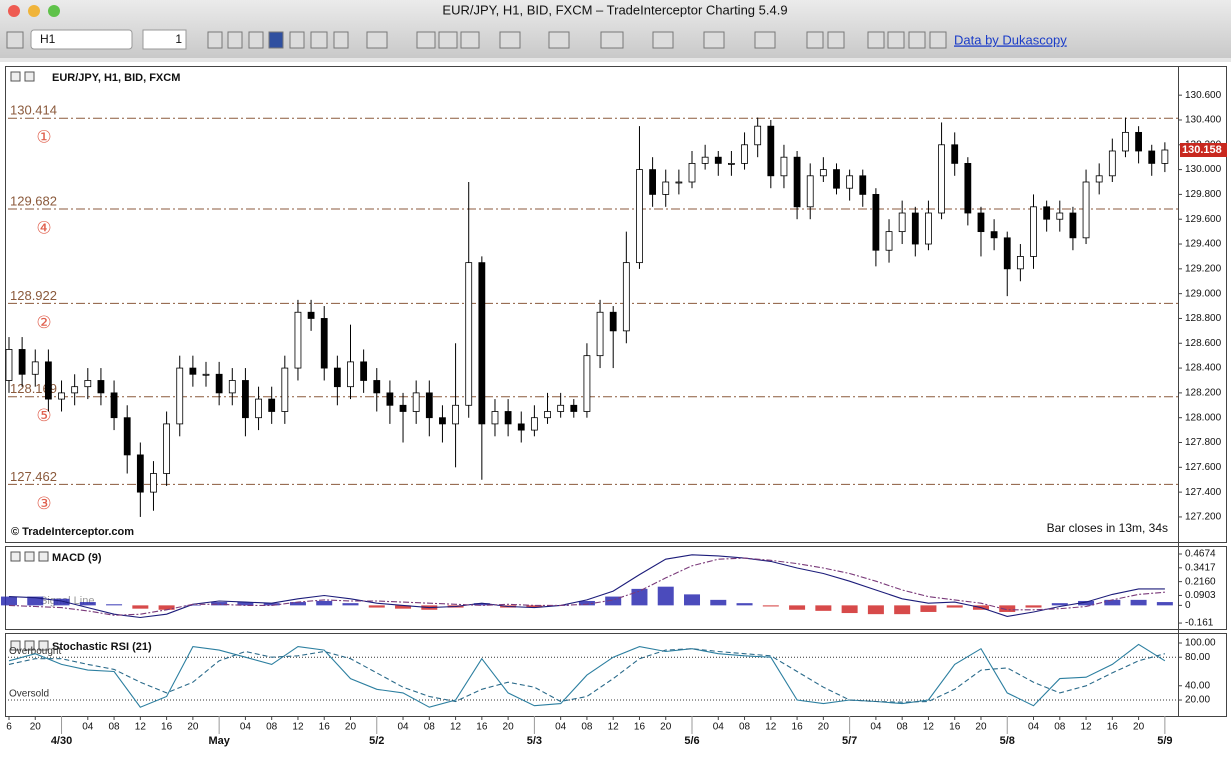 Image resolution: width=1231 pixels, height=757 pixels. I want to click on zoom-button, so click(54, 11).